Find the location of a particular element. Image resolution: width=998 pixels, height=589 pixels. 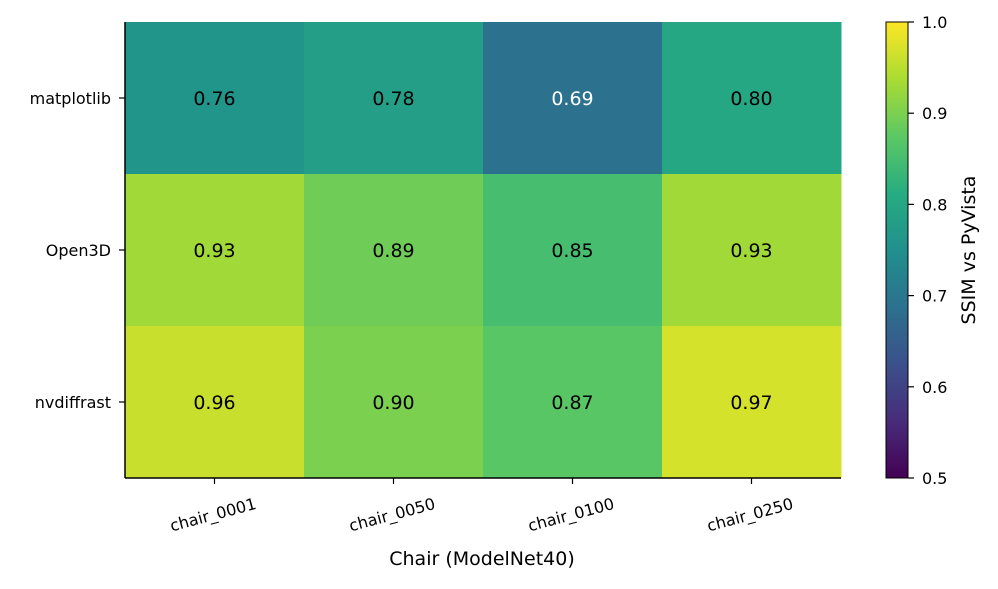

x-axis-label: Chair (ModelNet40) is located at coordinates (481, 559).